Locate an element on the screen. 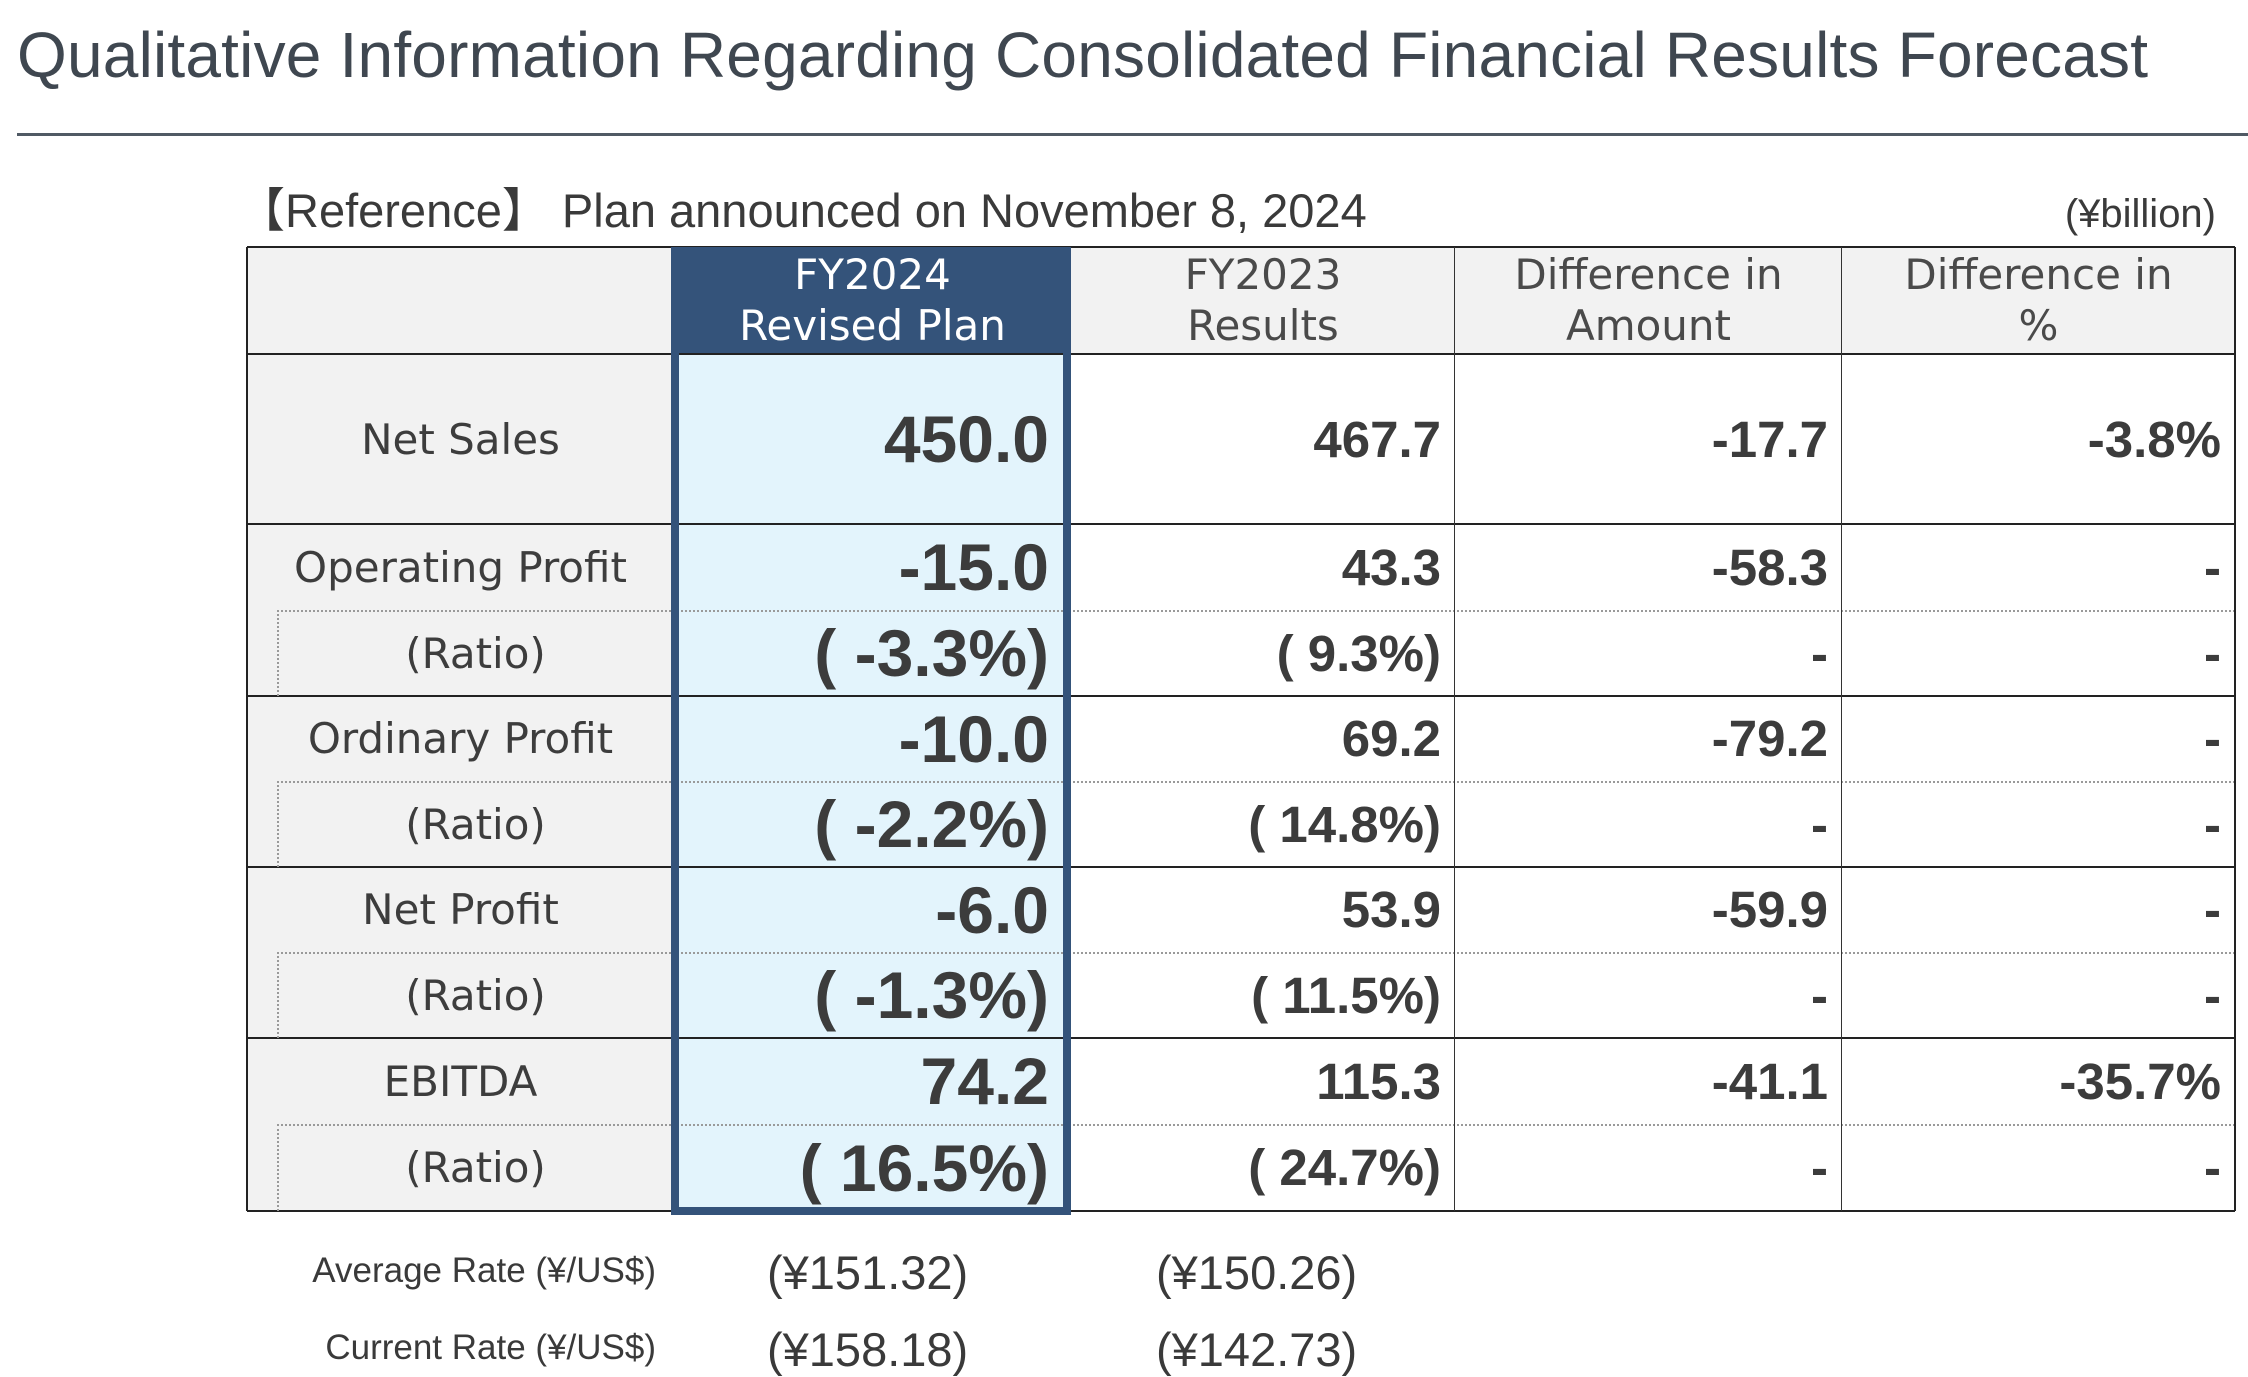 The width and height of the screenshot is (2248, 1377). cell-operating-profit-diff-percent: - is located at coordinates (2212, 567).